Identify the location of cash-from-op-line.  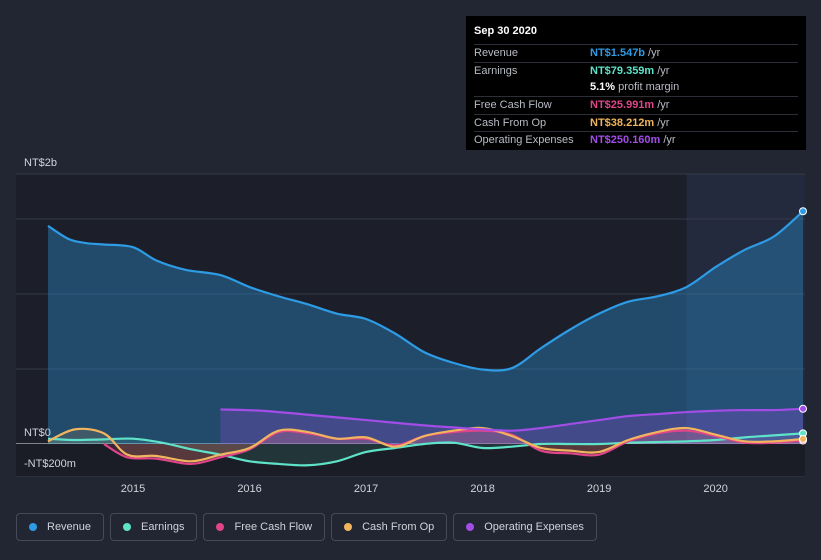
(425, 444).